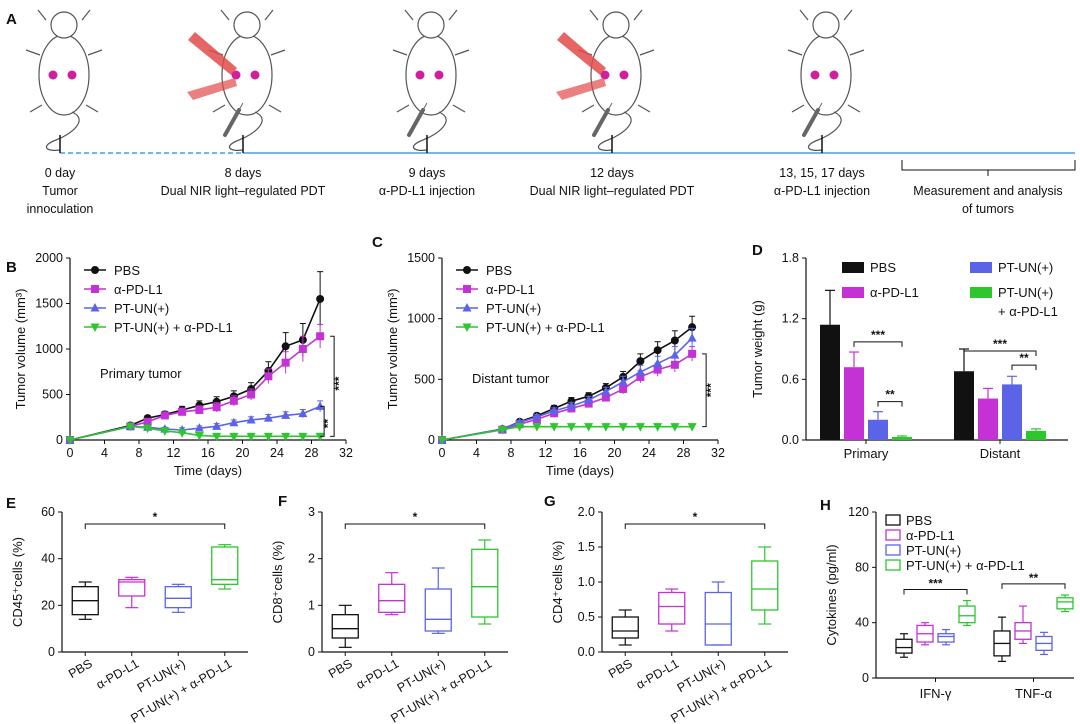 The height and width of the screenshot is (724, 1080). Describe the element at coordinates (1012, 412) in the screenshot. I see `bar` at that location.